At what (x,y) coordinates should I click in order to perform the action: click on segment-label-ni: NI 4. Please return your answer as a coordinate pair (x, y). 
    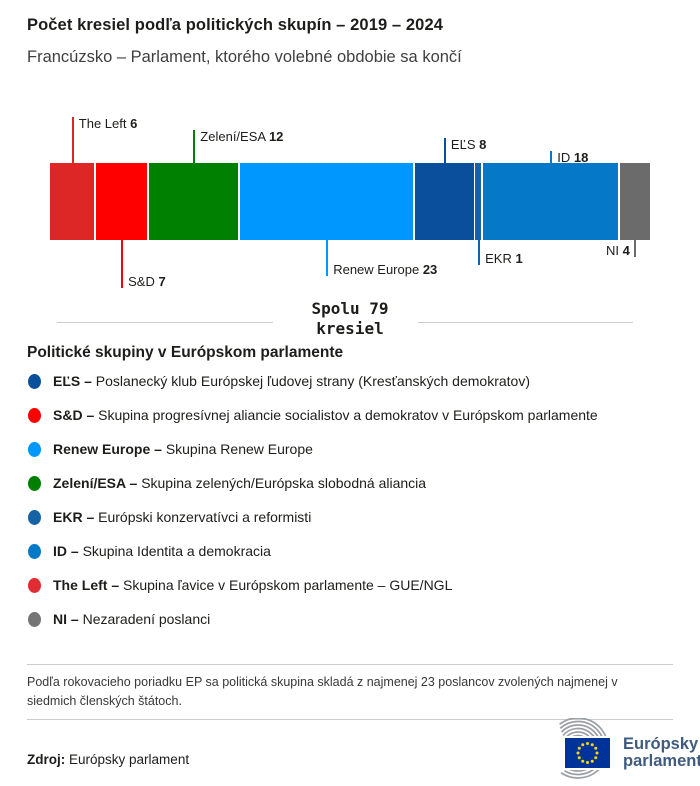
    Looking at the image, I should click on (618, 250).